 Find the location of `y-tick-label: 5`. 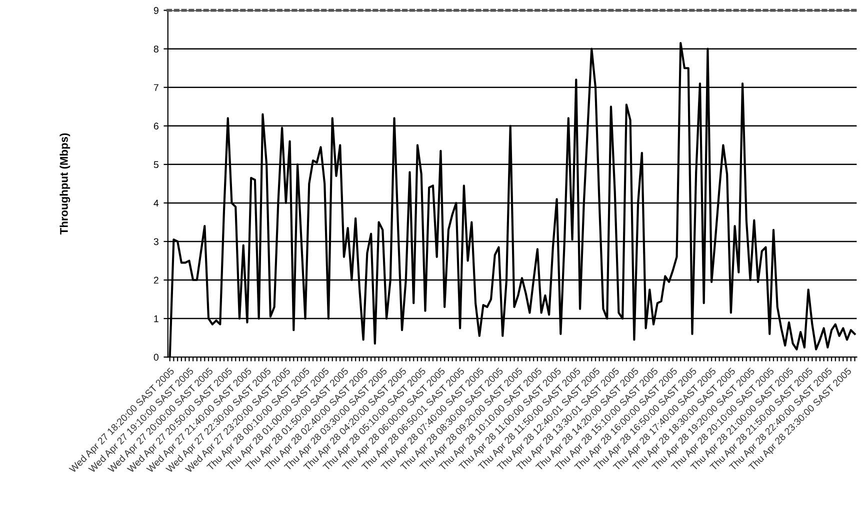

y-tick-label: 5 is located at coordinates (156, 164).